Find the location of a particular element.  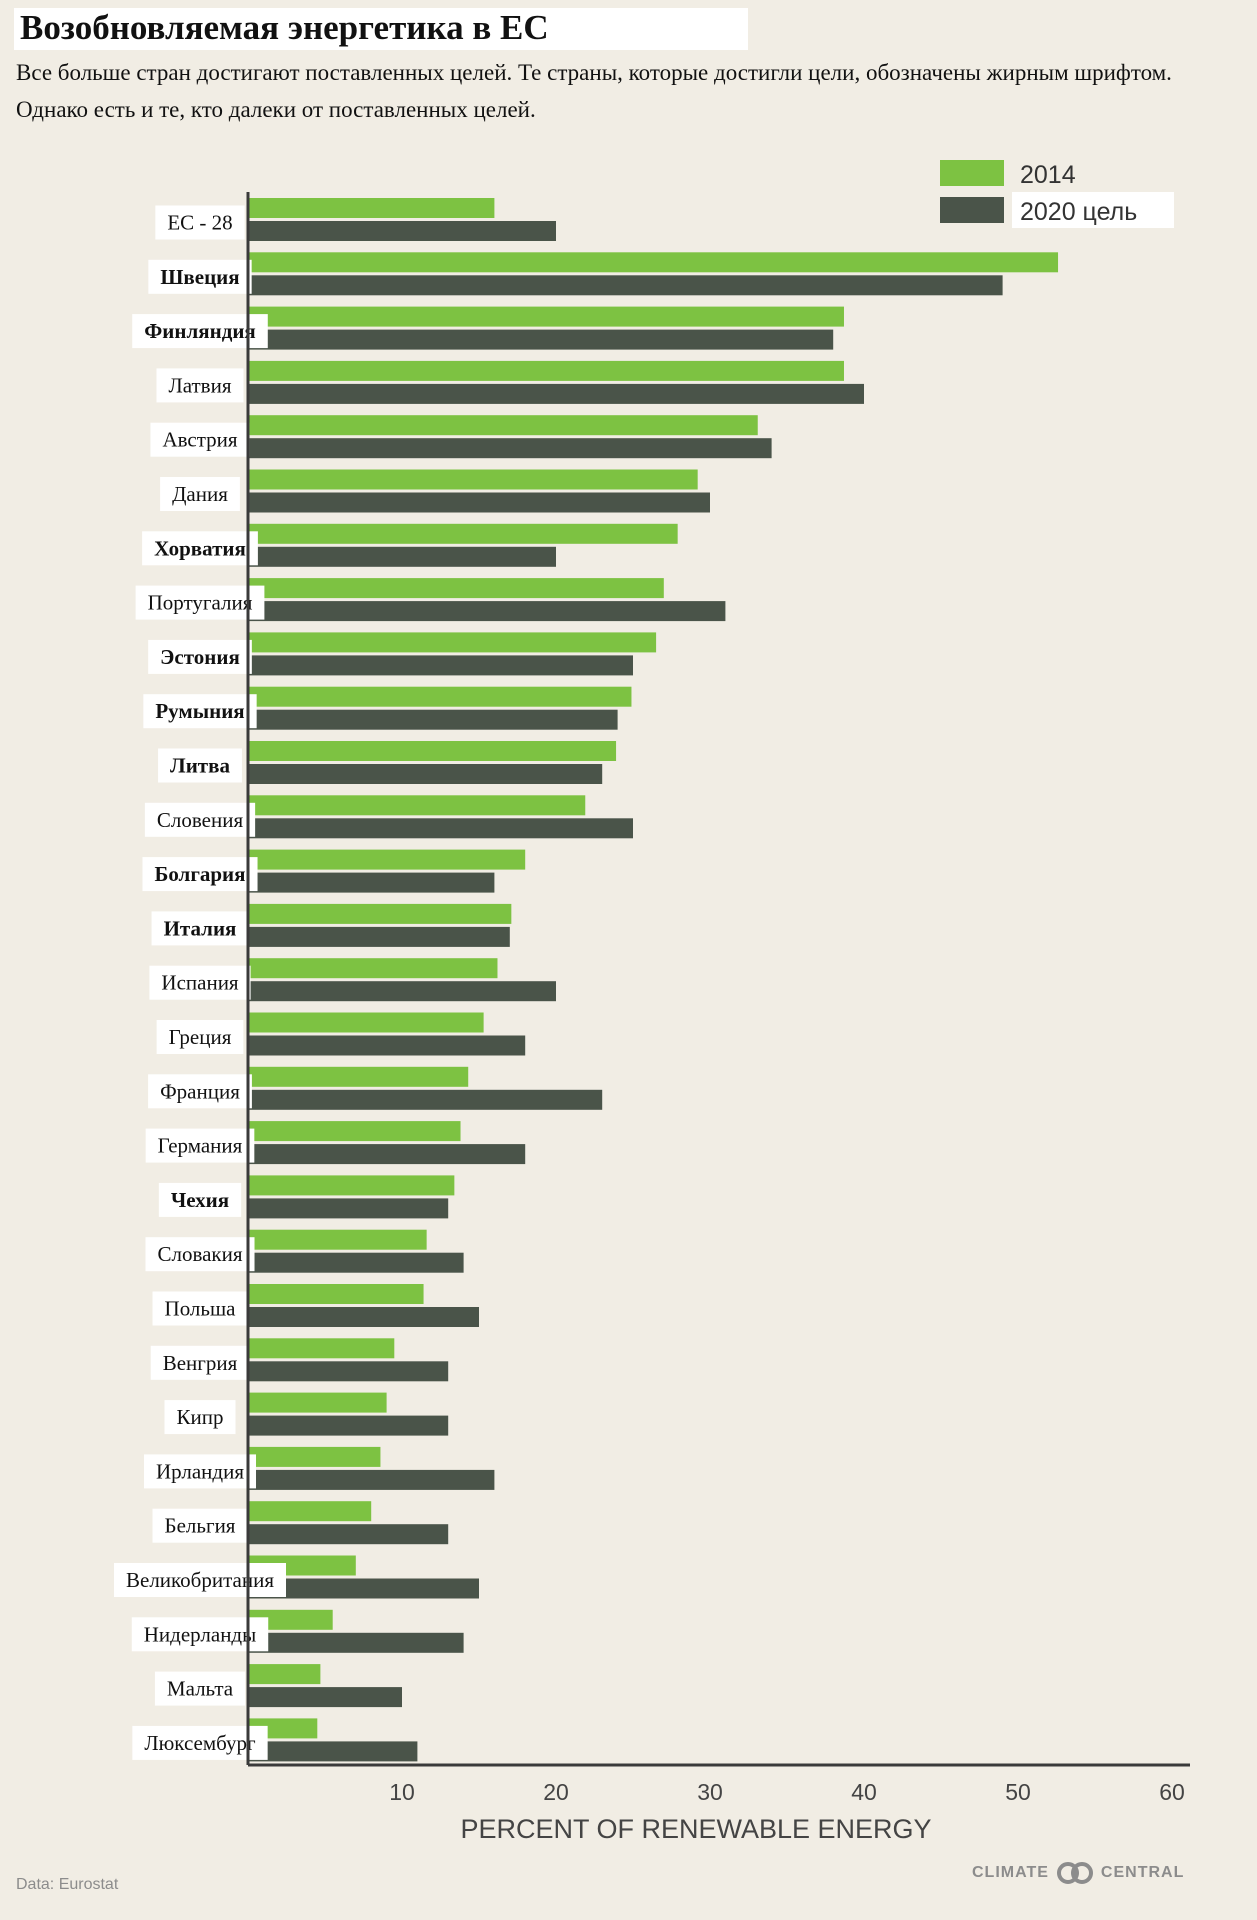

country-label: Эстония is located at coordinates (200, 657).